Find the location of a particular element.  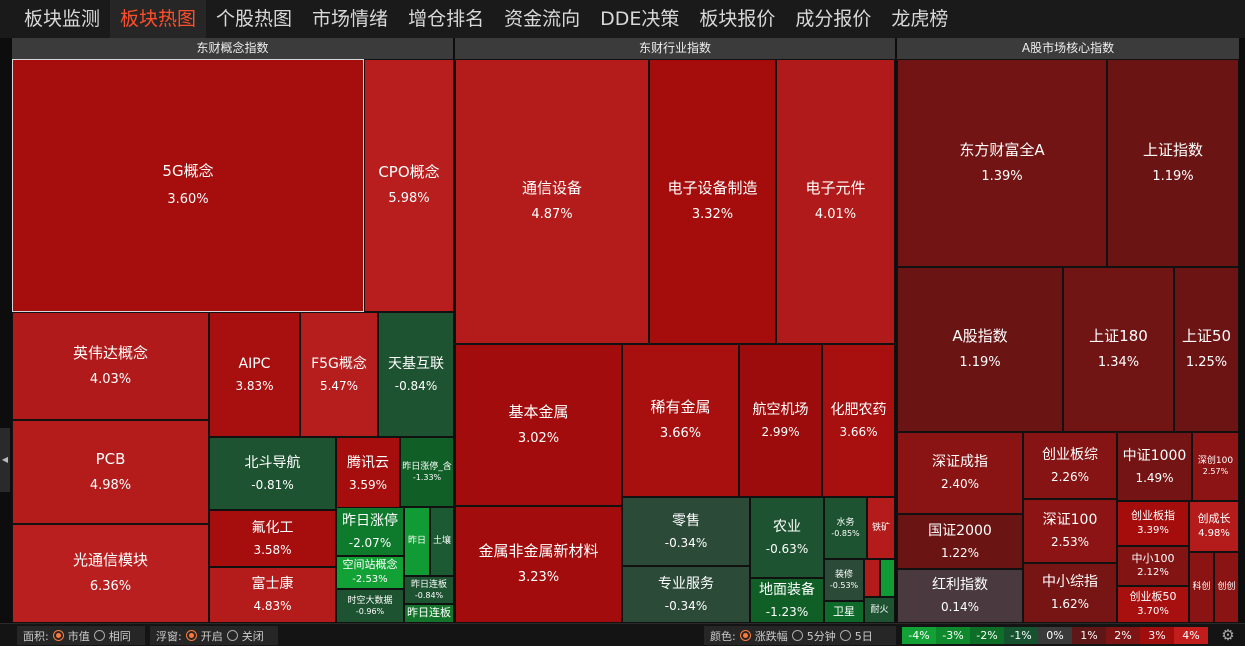

tile-change: 2.99% is located at coordinates (780, 431).